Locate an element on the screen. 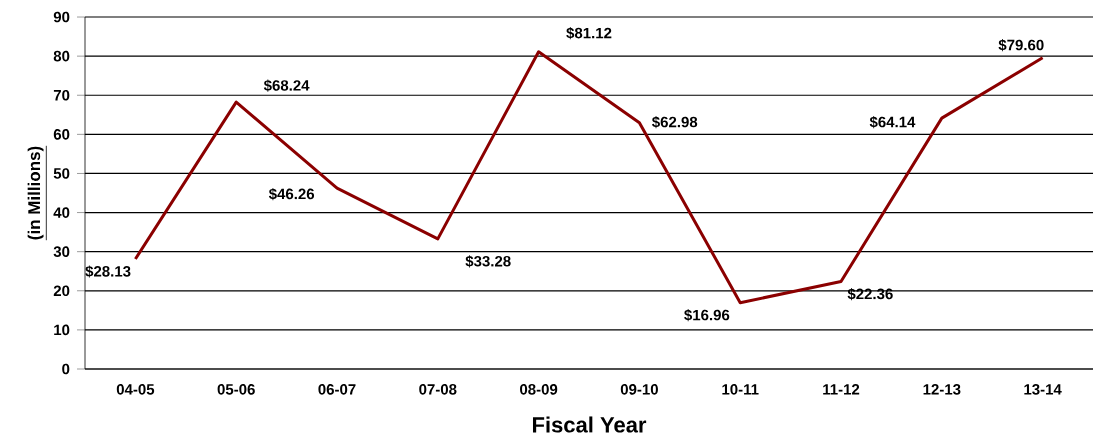 The width and height of the screenshot is (1096, 434). data-label: $16.96 is located at coordinates (707, 315).